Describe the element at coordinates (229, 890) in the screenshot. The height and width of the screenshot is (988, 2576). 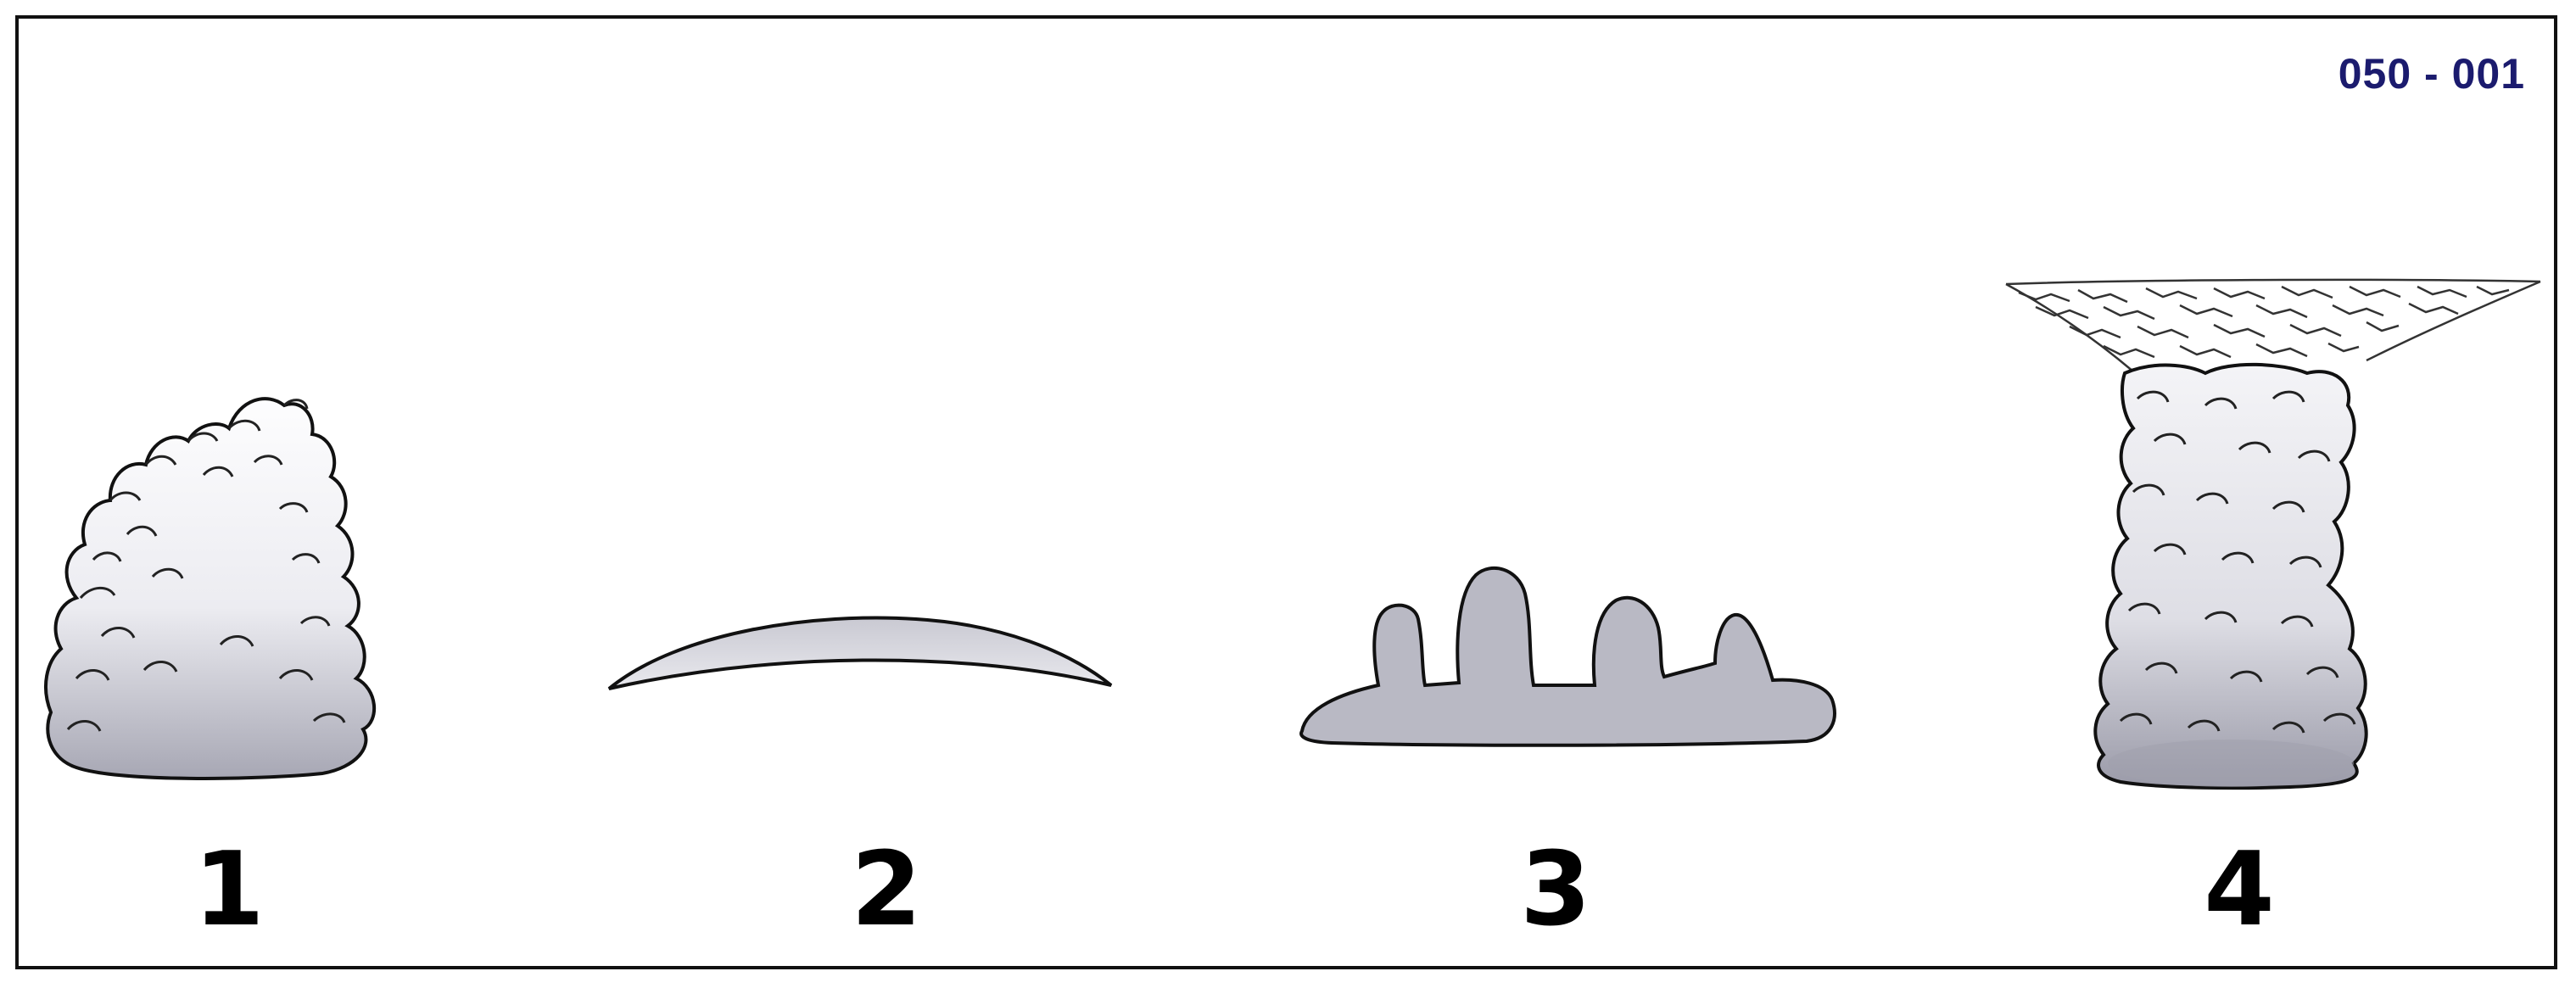
I see `cloud-number-1: 1` at that location.